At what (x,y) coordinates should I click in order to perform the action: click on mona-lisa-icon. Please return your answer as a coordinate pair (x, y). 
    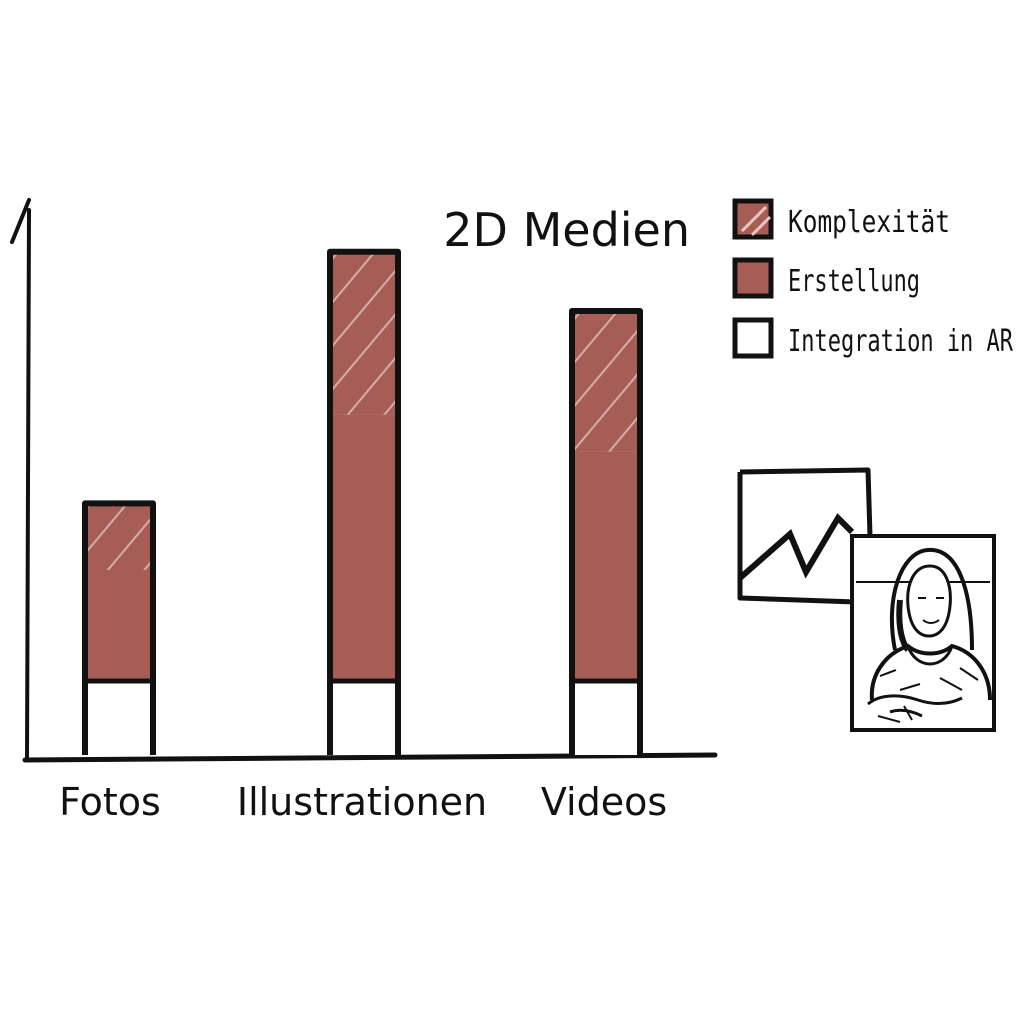
    Looking at the image, I should click on (923, 633).